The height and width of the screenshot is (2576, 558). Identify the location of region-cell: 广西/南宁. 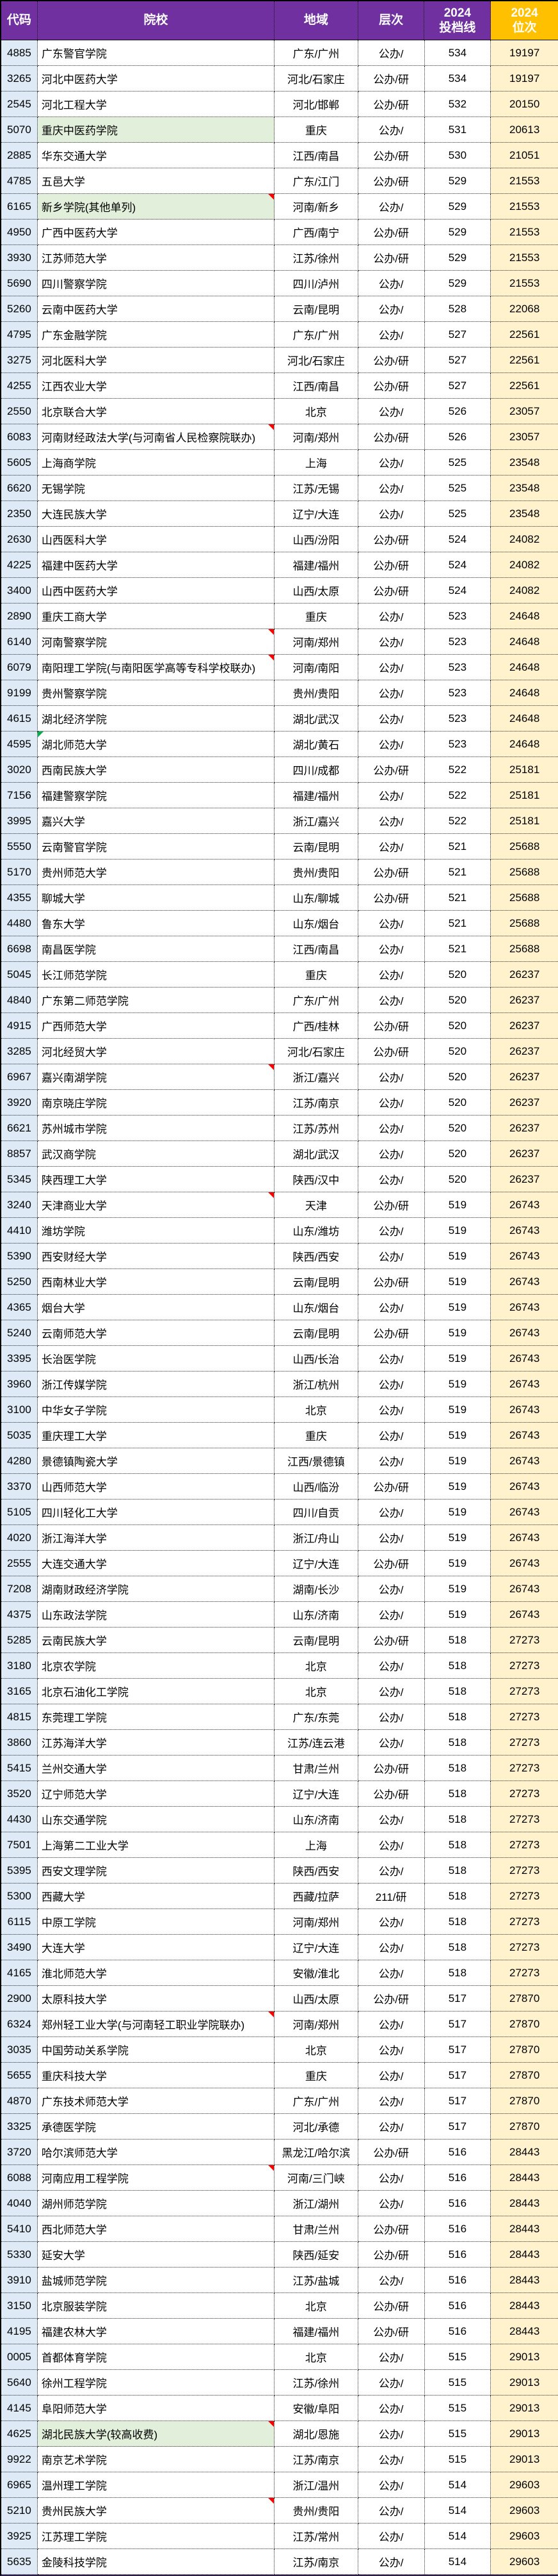
(316, 232).